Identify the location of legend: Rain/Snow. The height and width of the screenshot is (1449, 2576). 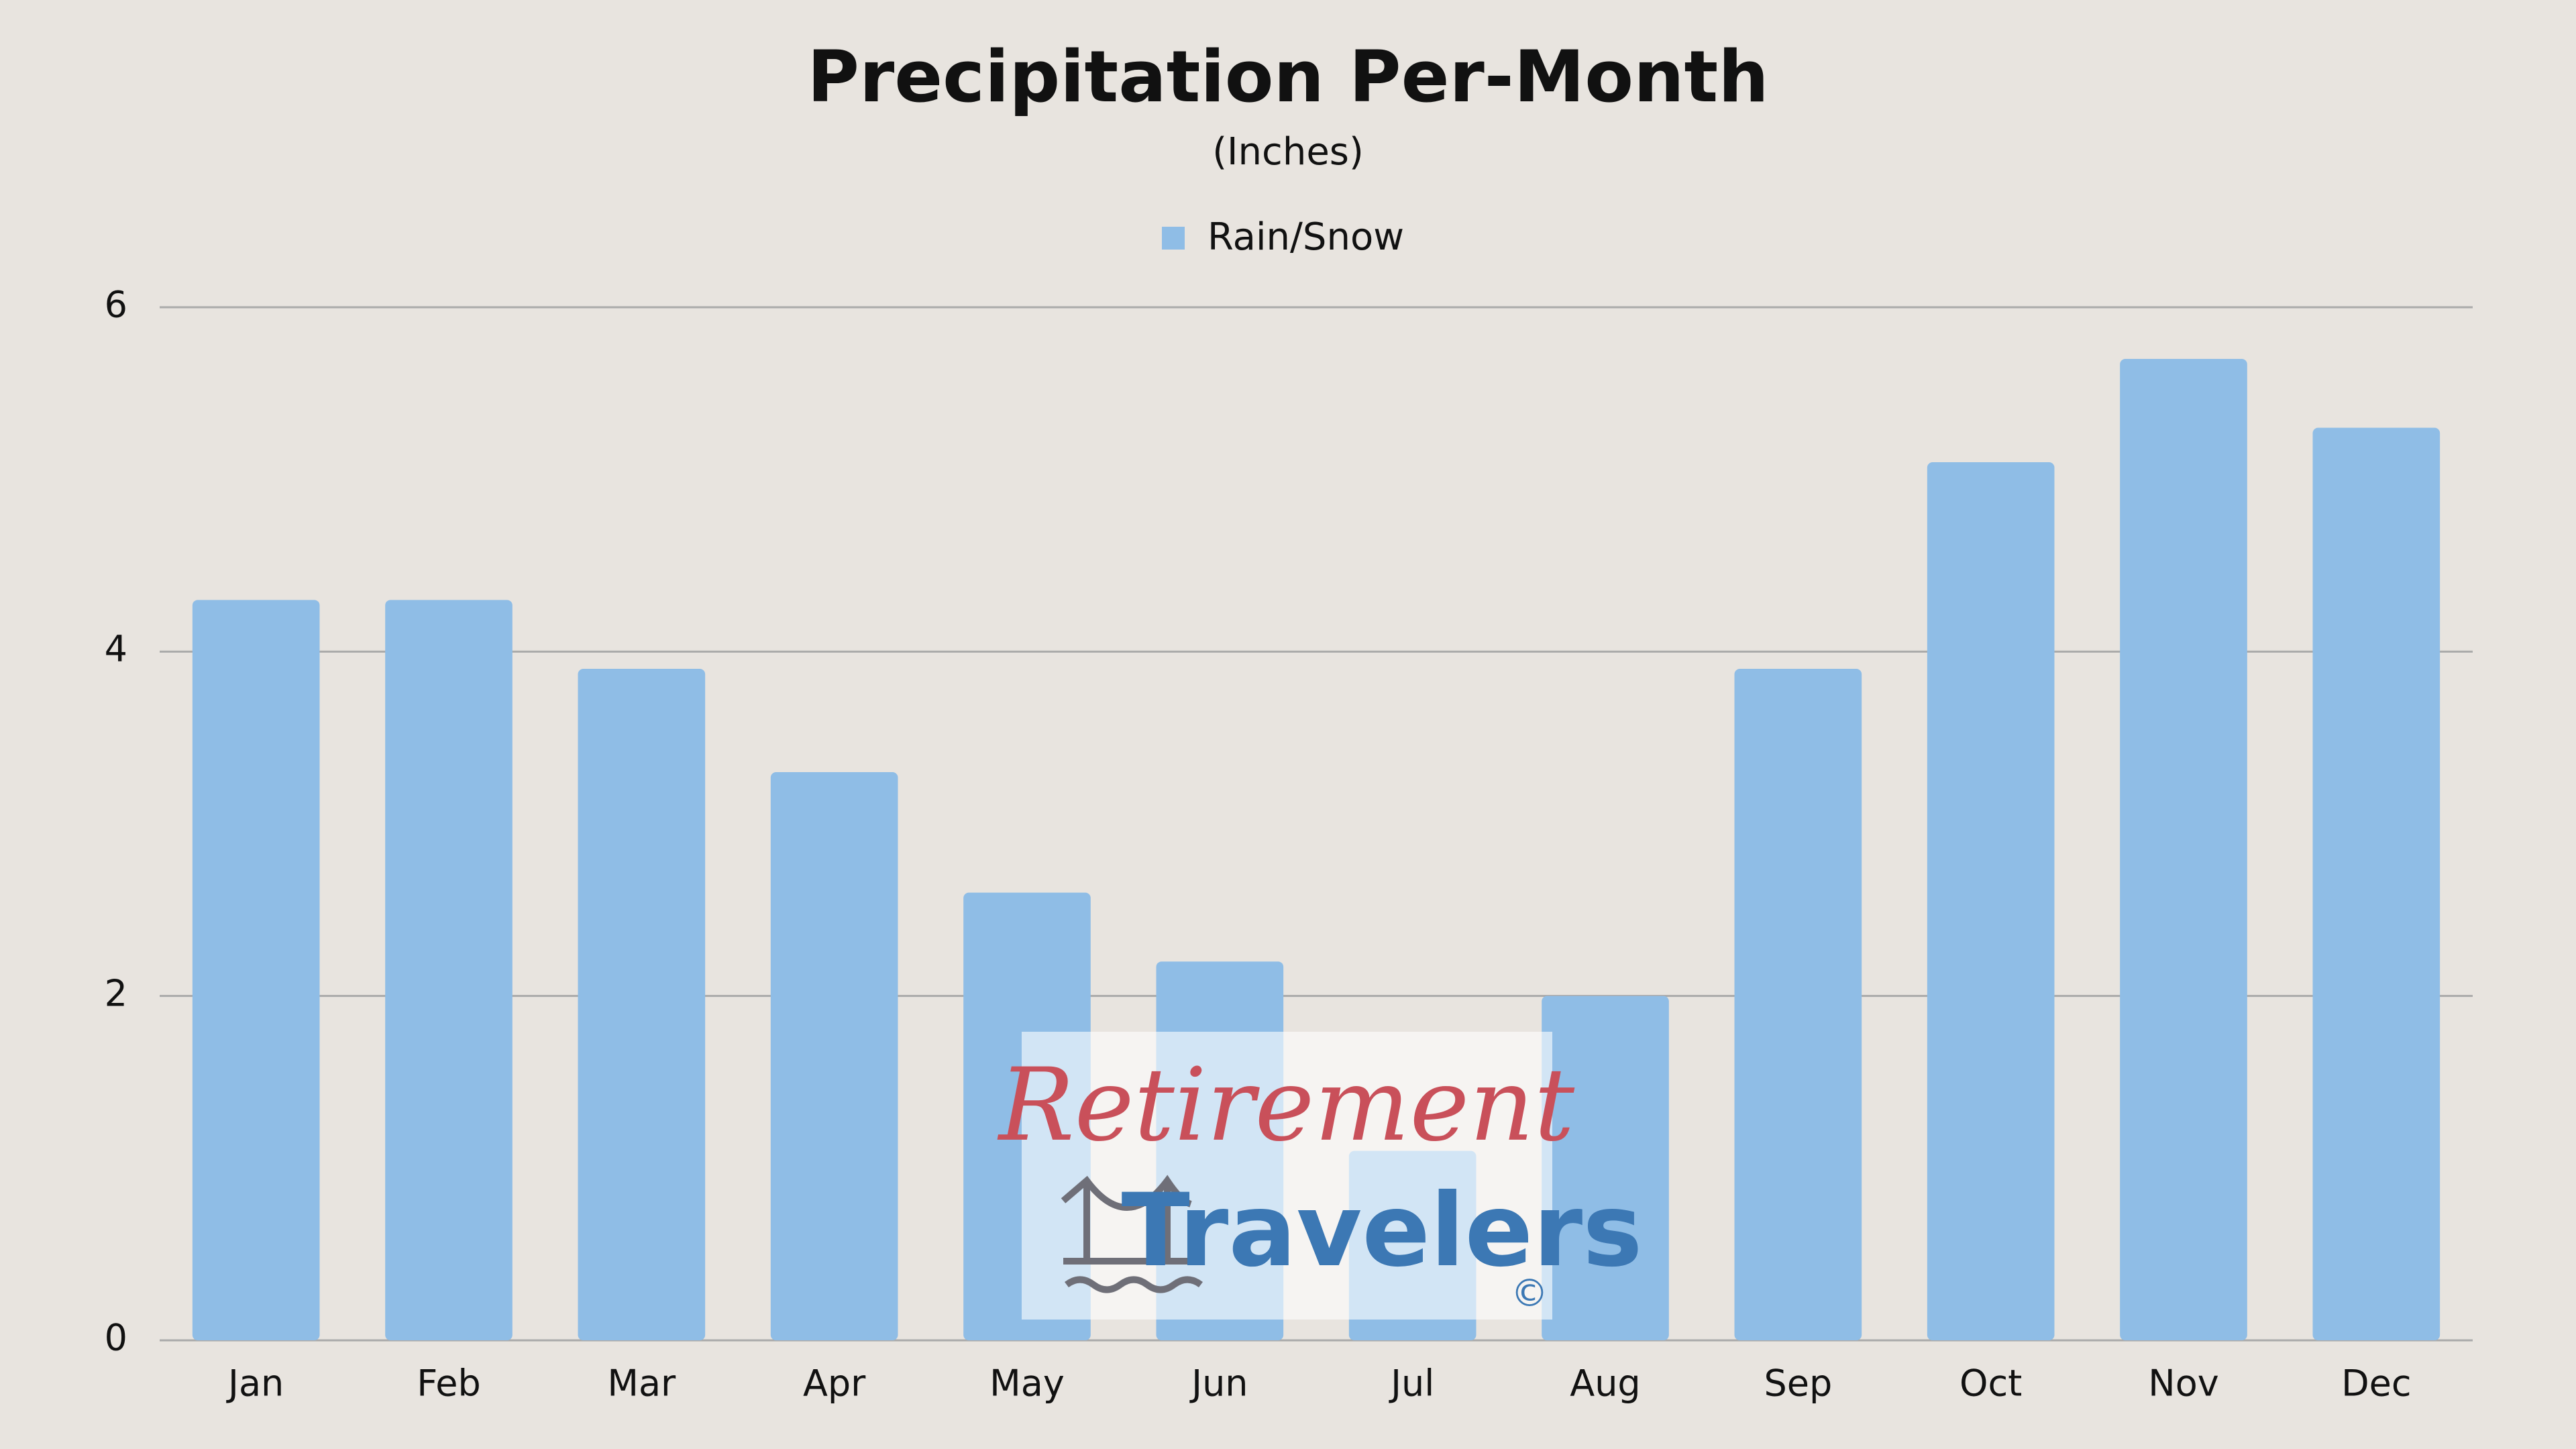
(1283, 237).